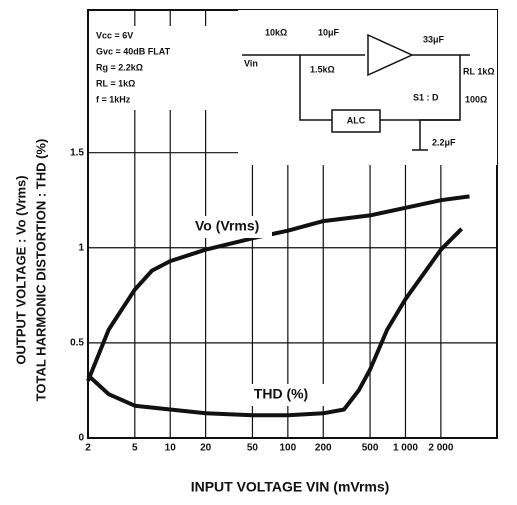 This screenshot has height=505, width=517. Describe the element at coordinates (323, 448) in the screenshot. I see `x-tick-label: 200` at that location.